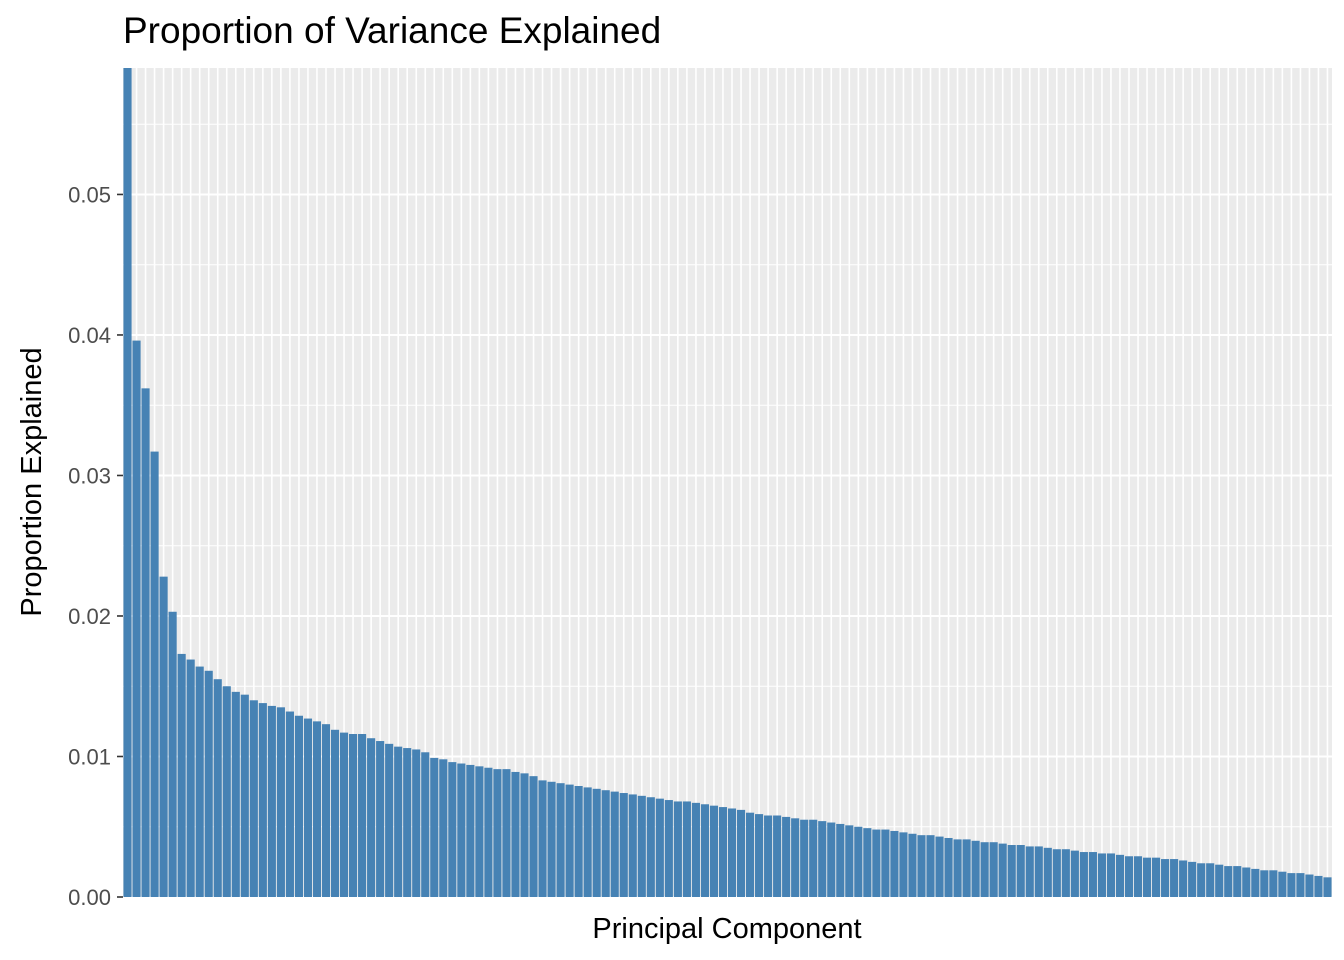 This screenshot has width=1344, height=960. What do you see at coordinates (89, 475) in the screenshot?
I see `y-tick-label: 0.03` at bounding box center [89, 475].